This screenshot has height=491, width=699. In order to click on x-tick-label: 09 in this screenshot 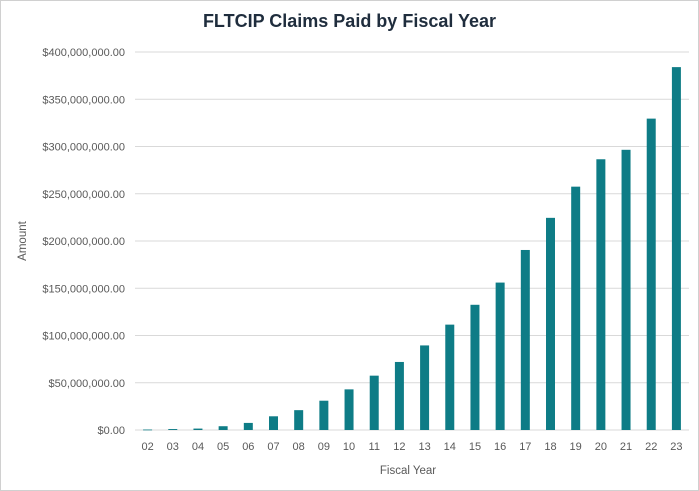, I will do `click(324, 447)`.